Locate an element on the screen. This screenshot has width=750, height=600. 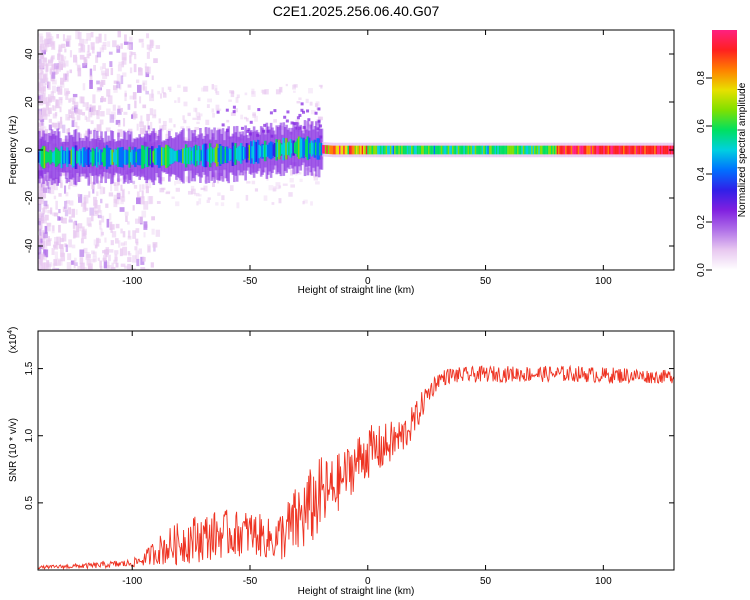
spectrogram-y-tick-label: -20 is located at coordinates (29, 197).